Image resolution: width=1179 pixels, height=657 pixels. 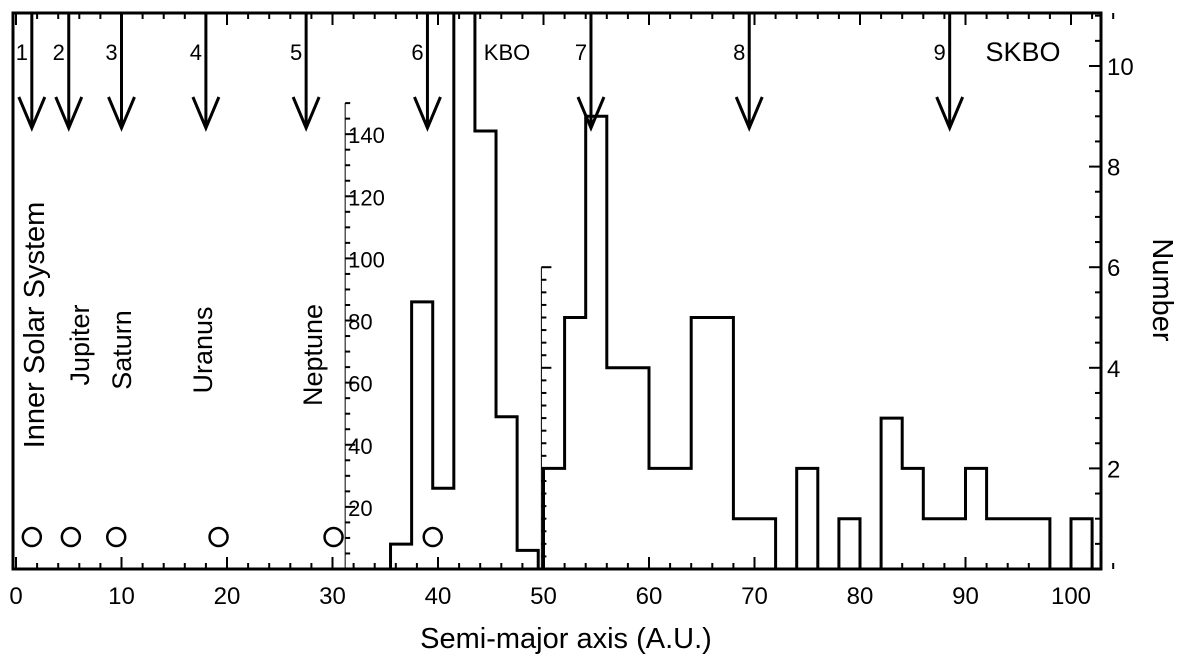 I want to click on inner-tick-label: 20, so click(x=360, y=508).